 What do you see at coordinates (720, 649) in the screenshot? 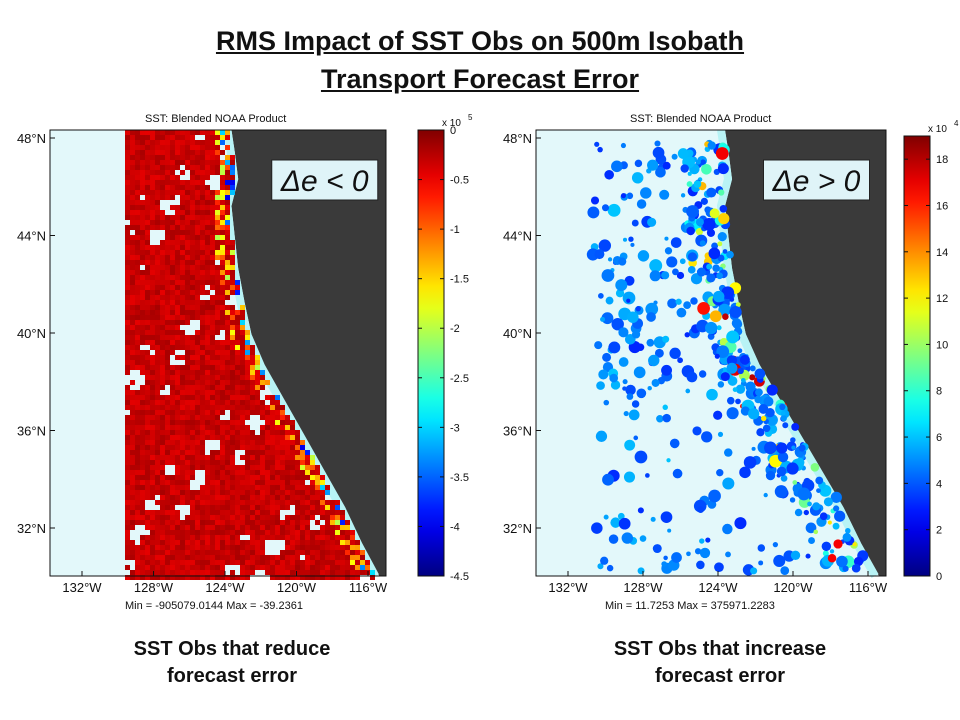
I see `right-caption-line-1: SST Obs that increase` at bounding box center [720, 649].